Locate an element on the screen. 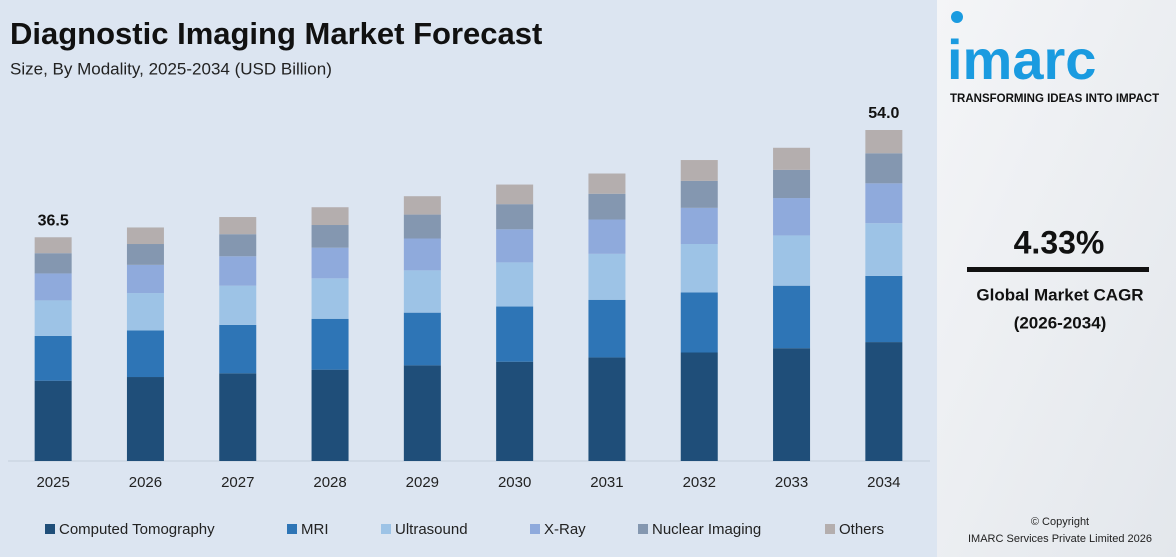 This screenshot has width=1176, height=557. company: IMARC Services Private Limited 2026 is located at coordinates (1060, 539).